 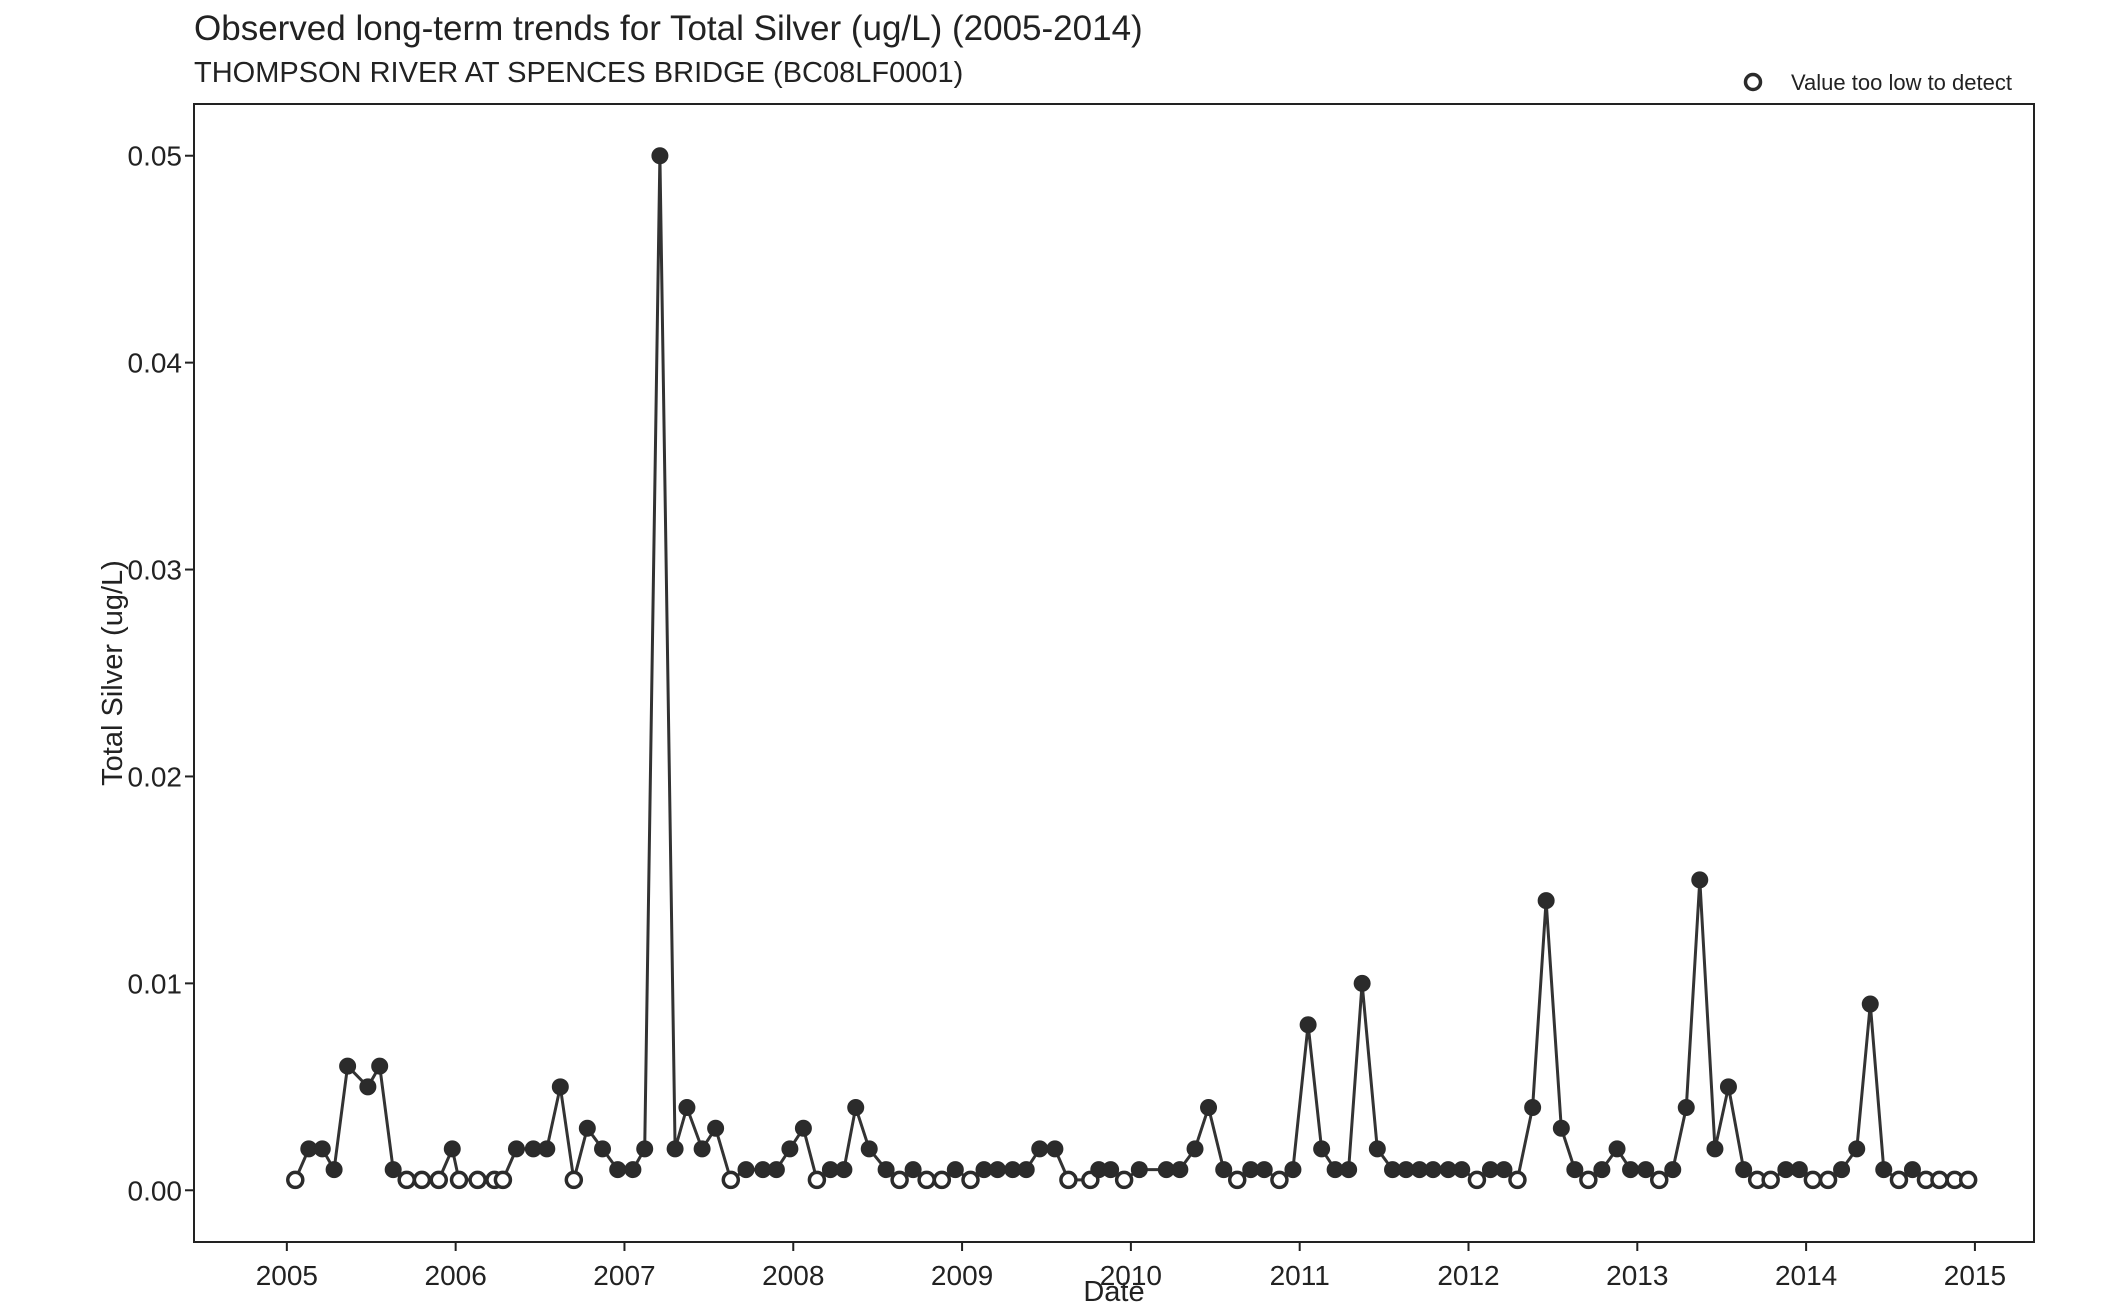 What do you see at coordinates (1113, 1292) in the screenshot?
I see `x-axis-title: Date` at bounding box center [1113, 1292].